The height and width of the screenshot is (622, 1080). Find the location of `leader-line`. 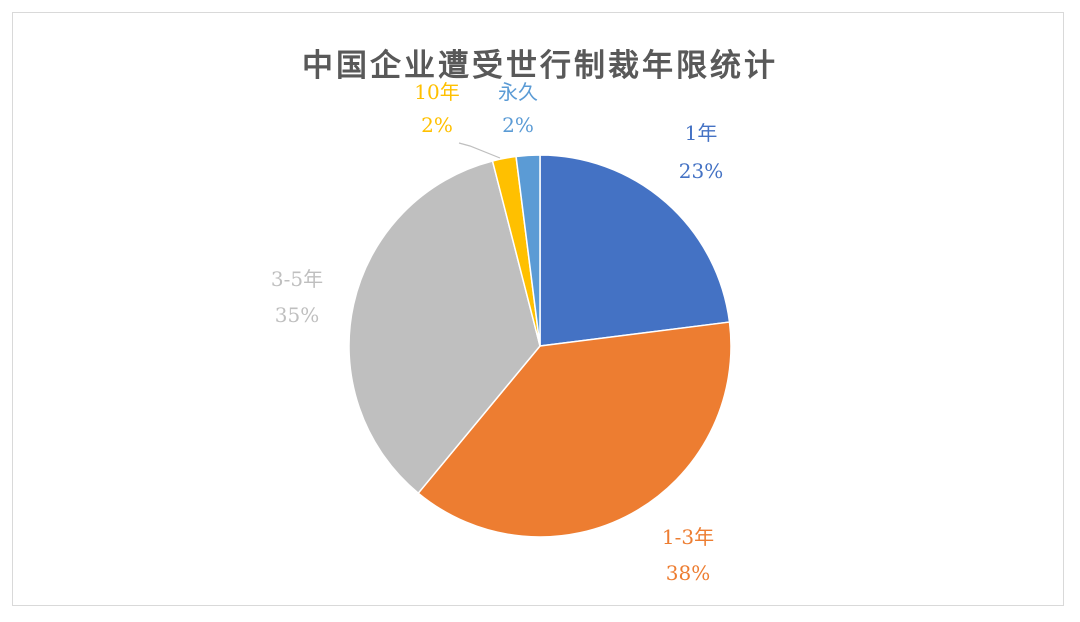

leader-line is located at coordinates (479, 150).